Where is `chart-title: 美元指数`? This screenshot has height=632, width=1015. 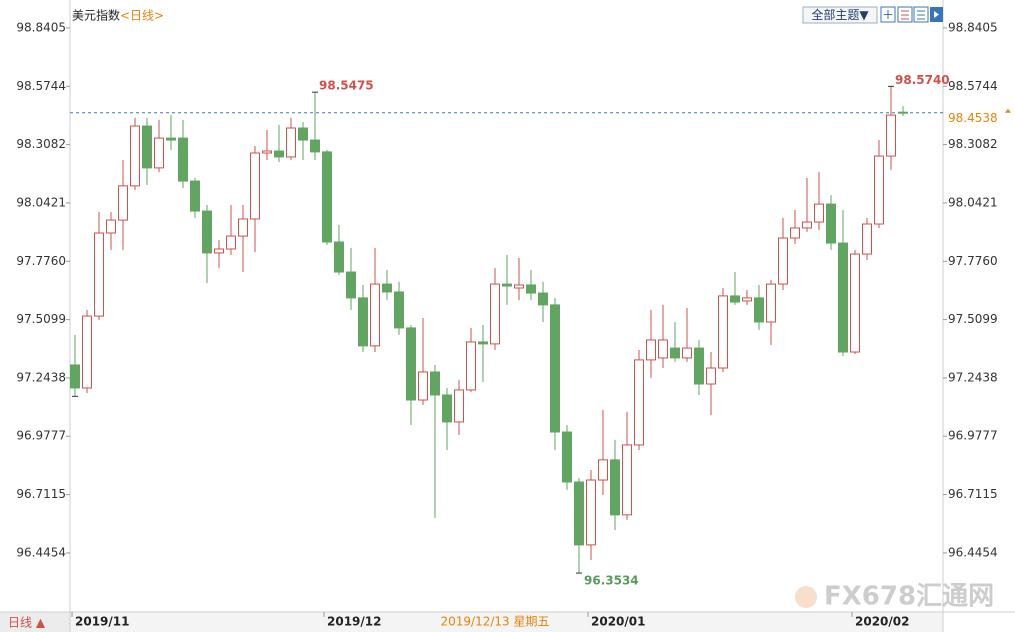 chart-title: 美元指数 is located at coordinates (96, 15).